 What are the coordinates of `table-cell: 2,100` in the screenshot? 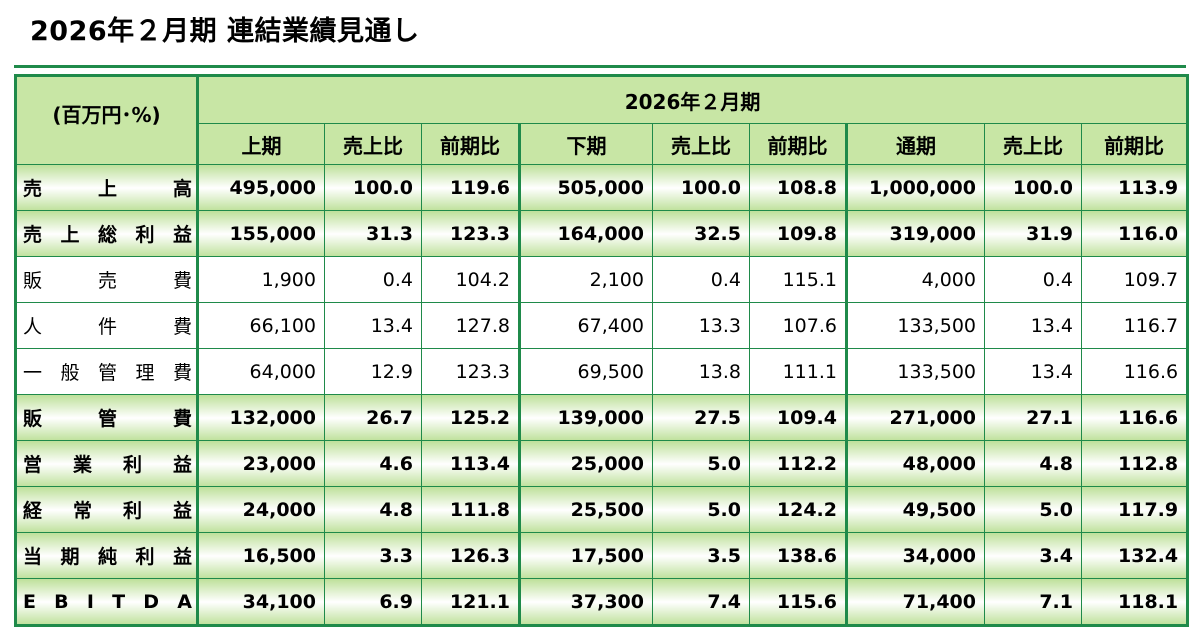 It's located at (585, 279).